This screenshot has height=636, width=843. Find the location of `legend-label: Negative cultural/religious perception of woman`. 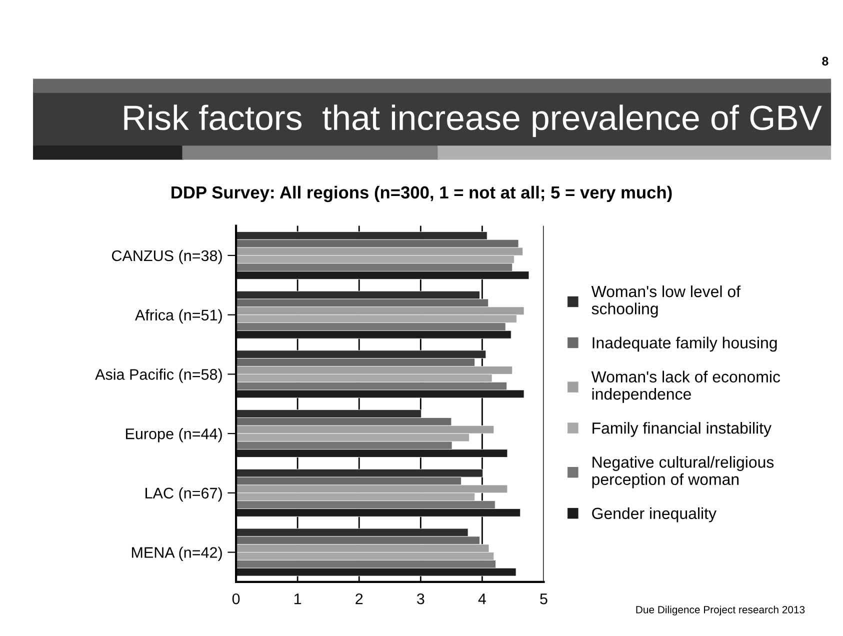

legend-label: Negative cultural/religious perception of woman is located at coordinates (683, 472).